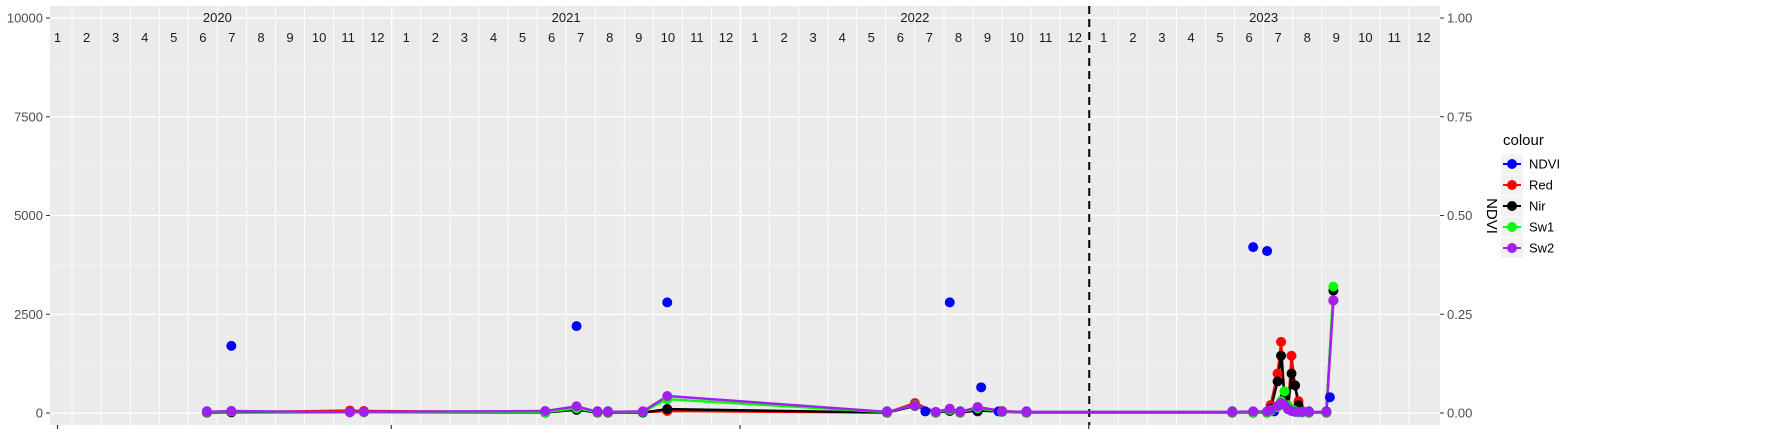 The width and height of the screenshot is (1773, 442). What do you see at coordinates (1541, 248) in the screenshot?
I see `legend-label: Sw2` at bounding box center [1541, 248].